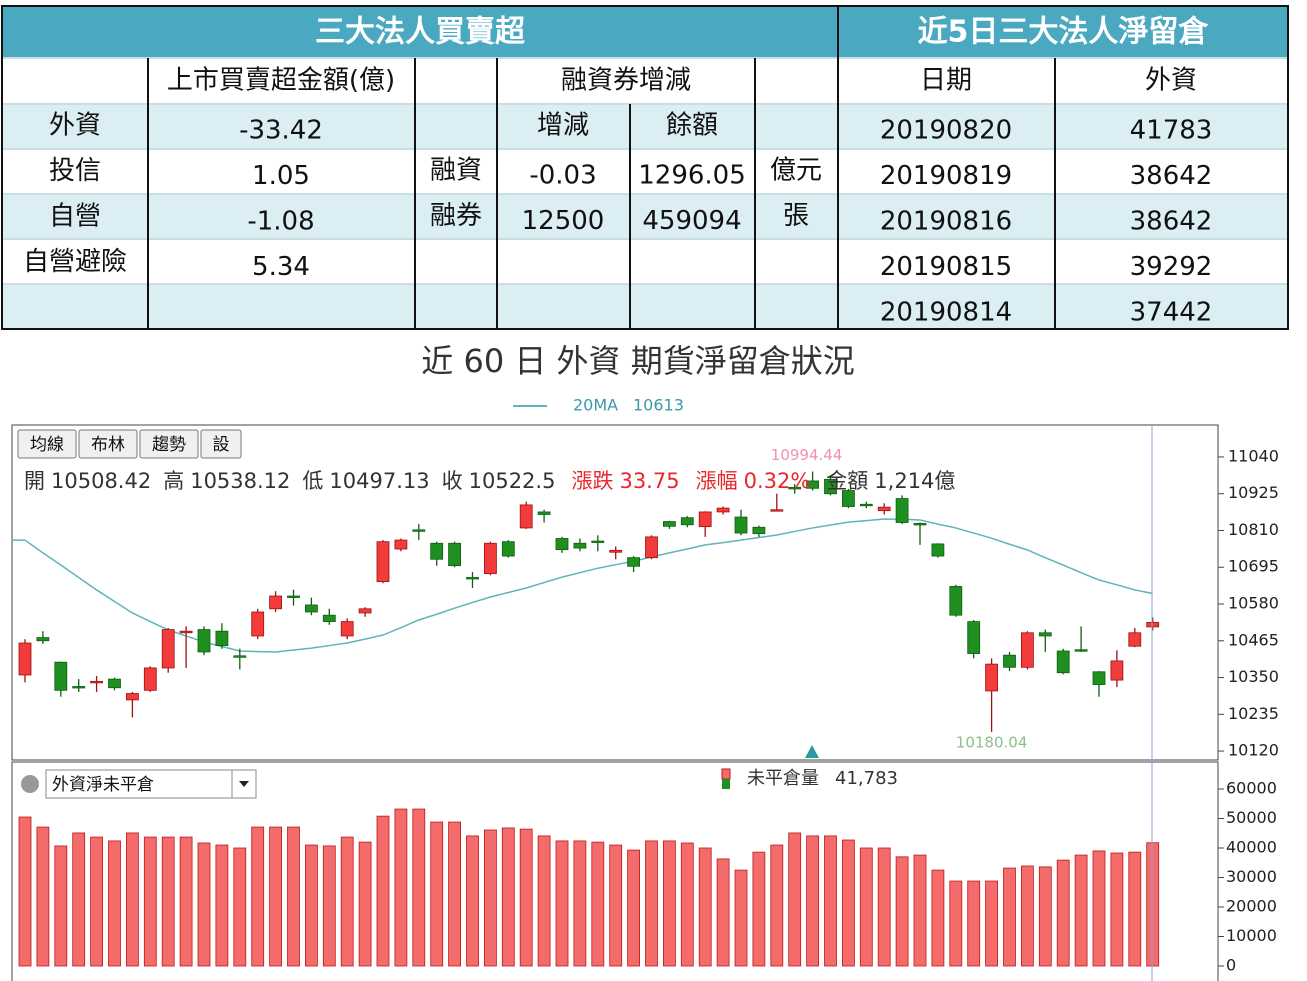 This screenshot has width=1307, height=981. I want to click on institution-name: 自營, so click(75, 217).